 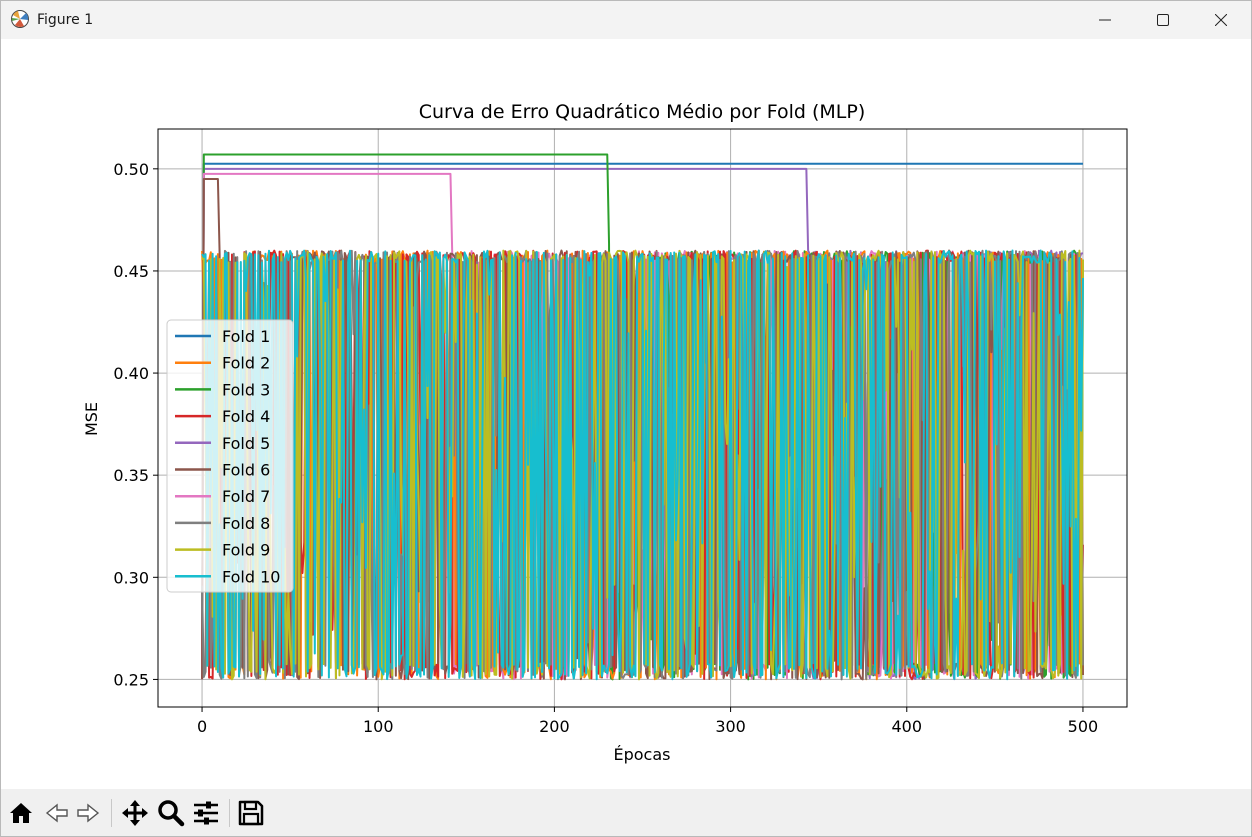 What do you see at coordinates (246, 363) in the screenshot?
I see `legend-label: Fold 2` at bounding box center [246, 363].